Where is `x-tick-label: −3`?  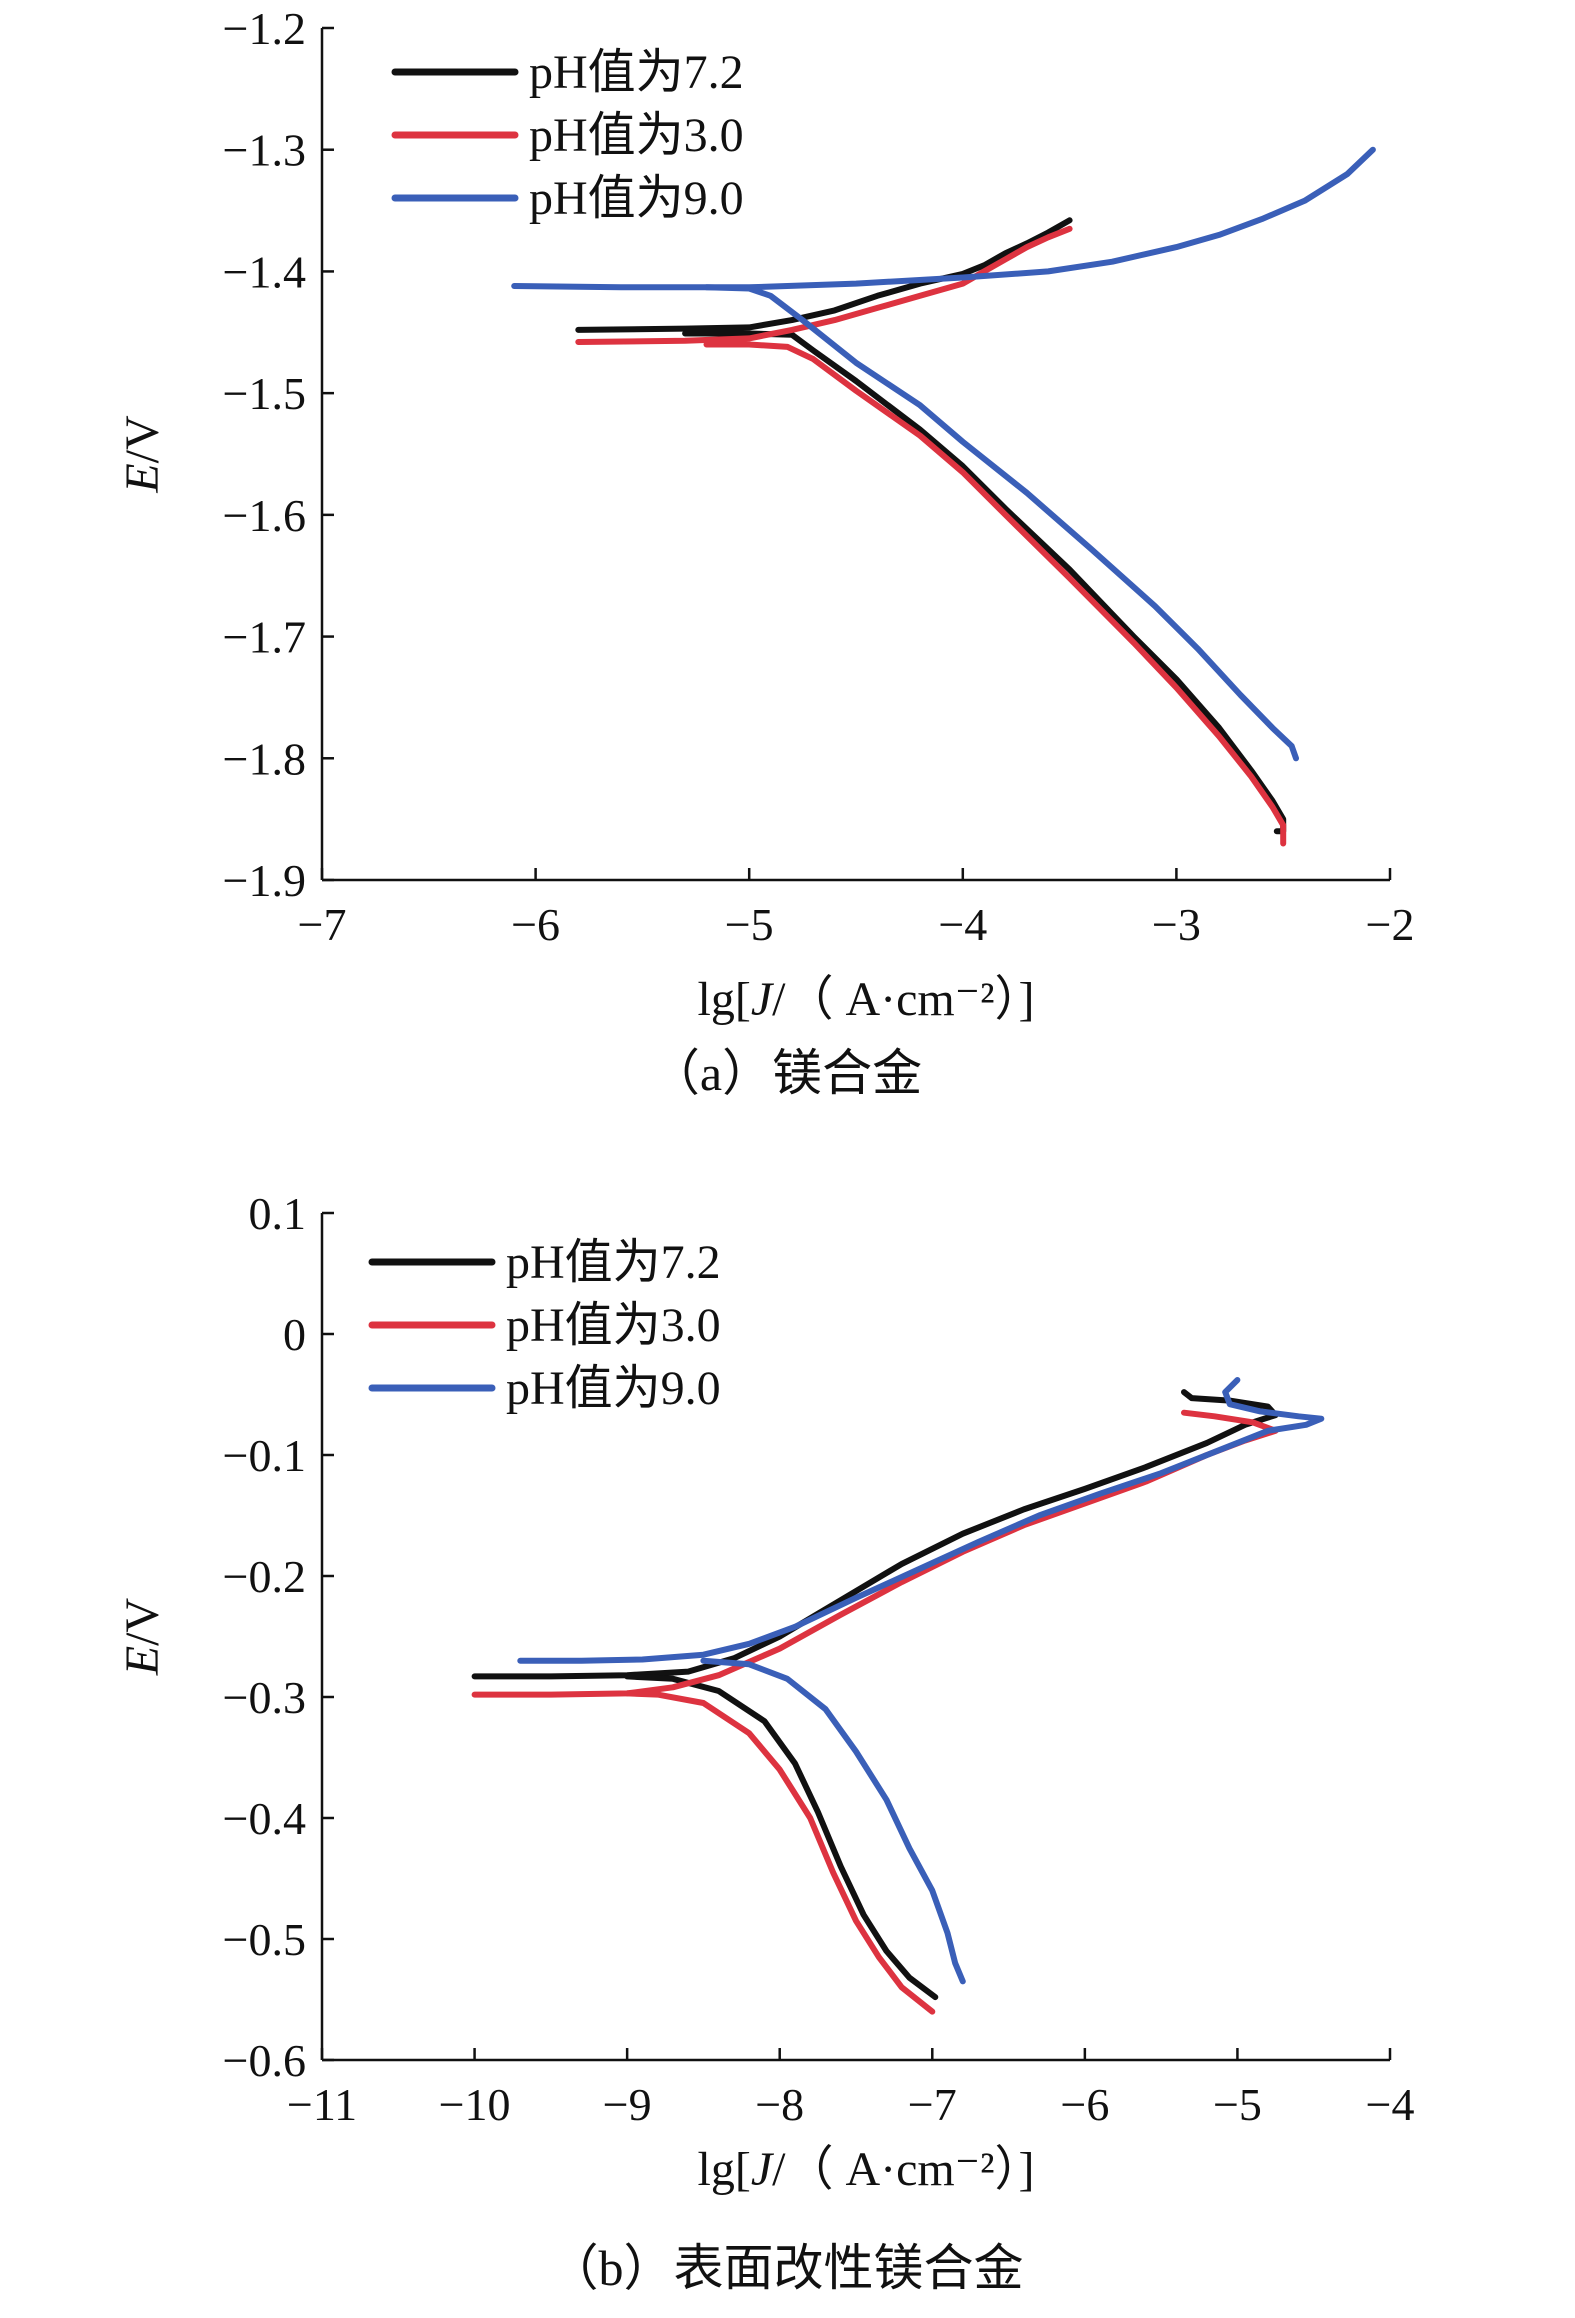 x-tick-label: −3 is located at coordinates (1176, 924).